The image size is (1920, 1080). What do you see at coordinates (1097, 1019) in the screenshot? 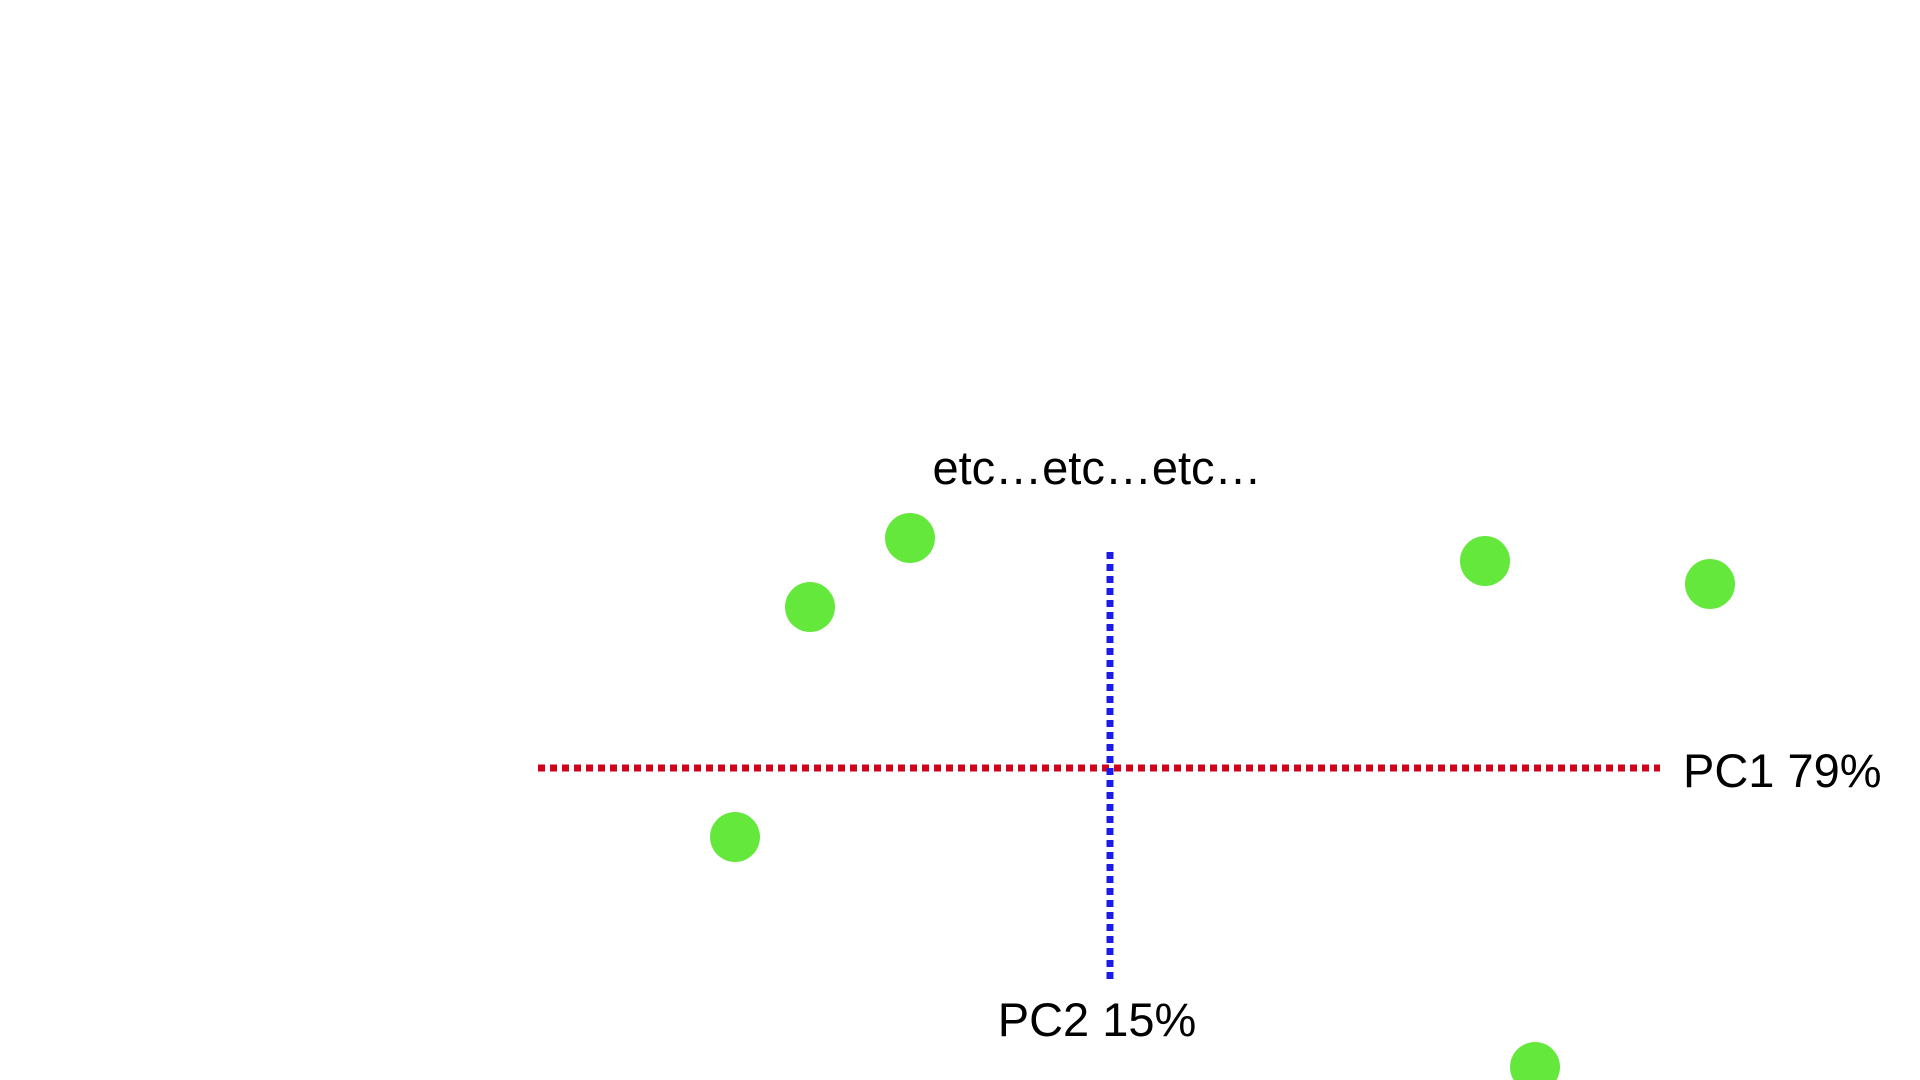
I see `pc2-axis-label: PC2 15%` at bounding box center [1097, 1019].